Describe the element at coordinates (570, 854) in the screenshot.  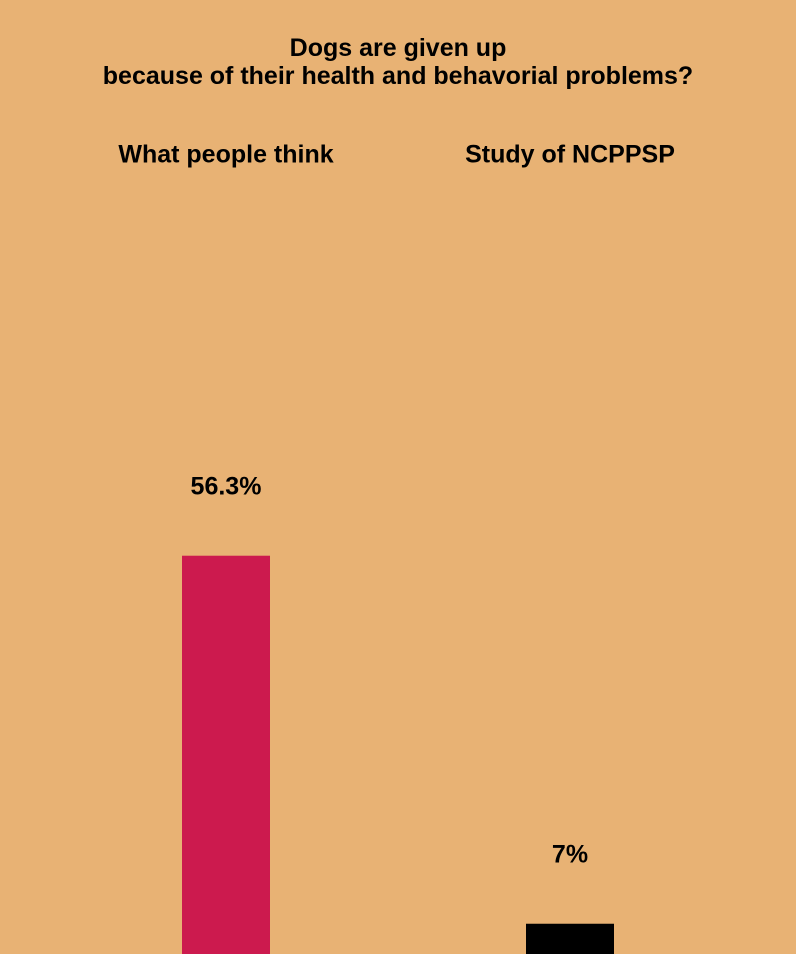
I see `value-label: 7%` at that location.